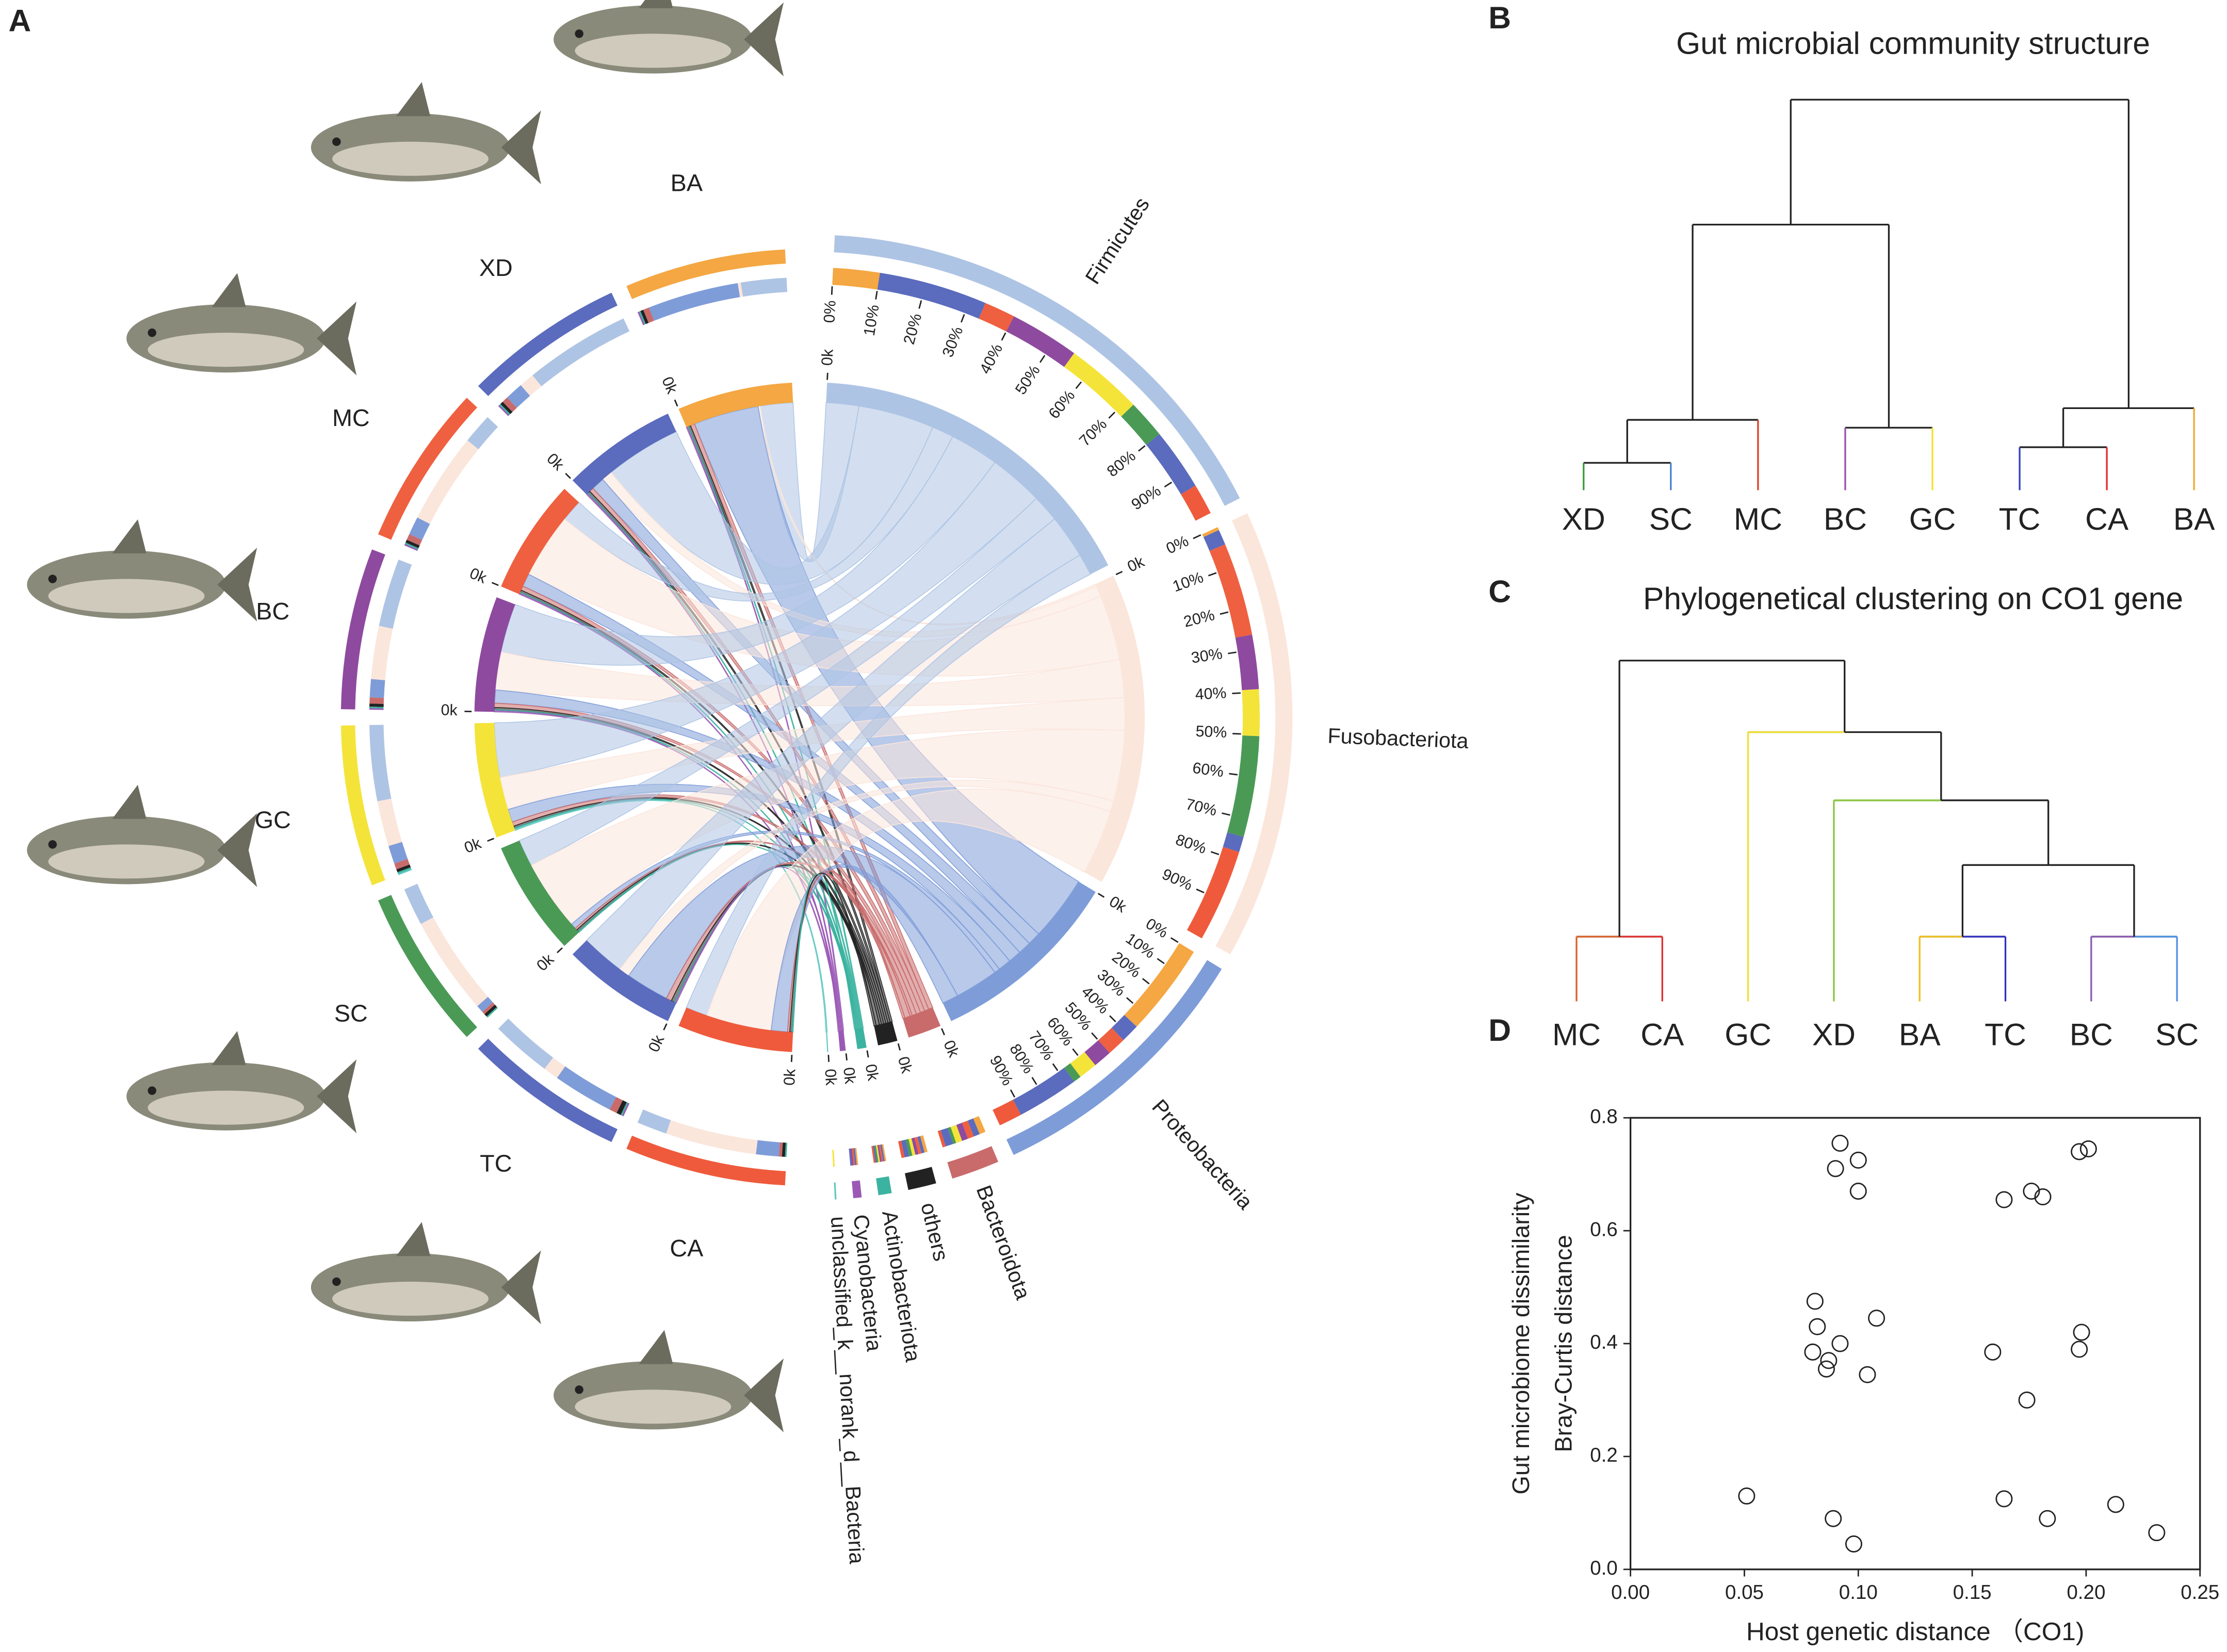 The height and width of the screenshot is (1652, 2227). What do you see at coordinates (229, 290) in the screenshot?
I see `fish-fin` at bounding box center [229, 290].